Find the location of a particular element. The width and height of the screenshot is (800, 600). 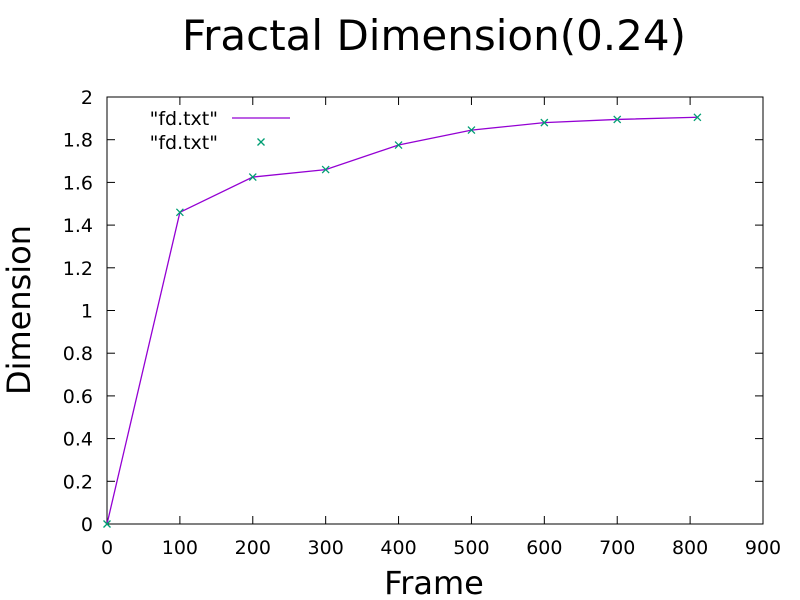

x-tick-label: 700 is located at coordinates (617, 548).